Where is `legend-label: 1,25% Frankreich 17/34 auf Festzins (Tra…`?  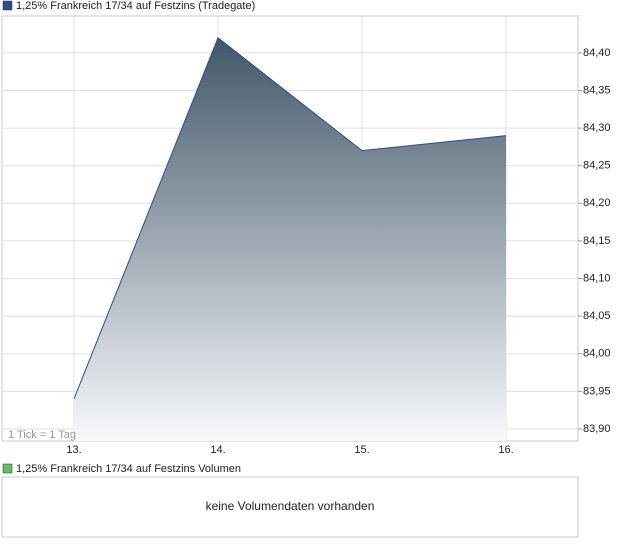
legend-label: 1,25% Frankreich 17/34 auf Festzins (Tra… is located at coordinates (135, 6).